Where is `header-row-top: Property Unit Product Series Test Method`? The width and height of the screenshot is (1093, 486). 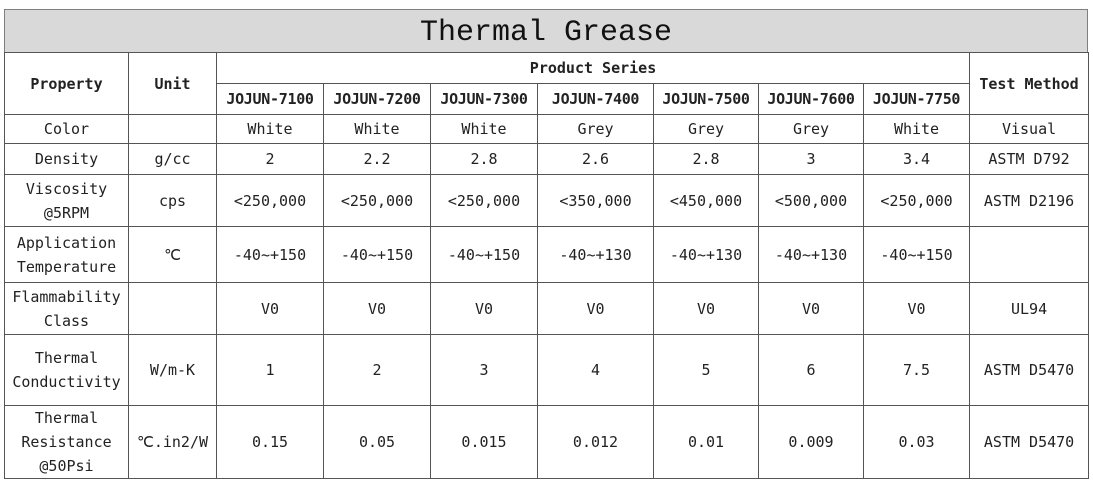
header-row-top: Property Unit Product Series Test Method is located at coordinates (547, 83).